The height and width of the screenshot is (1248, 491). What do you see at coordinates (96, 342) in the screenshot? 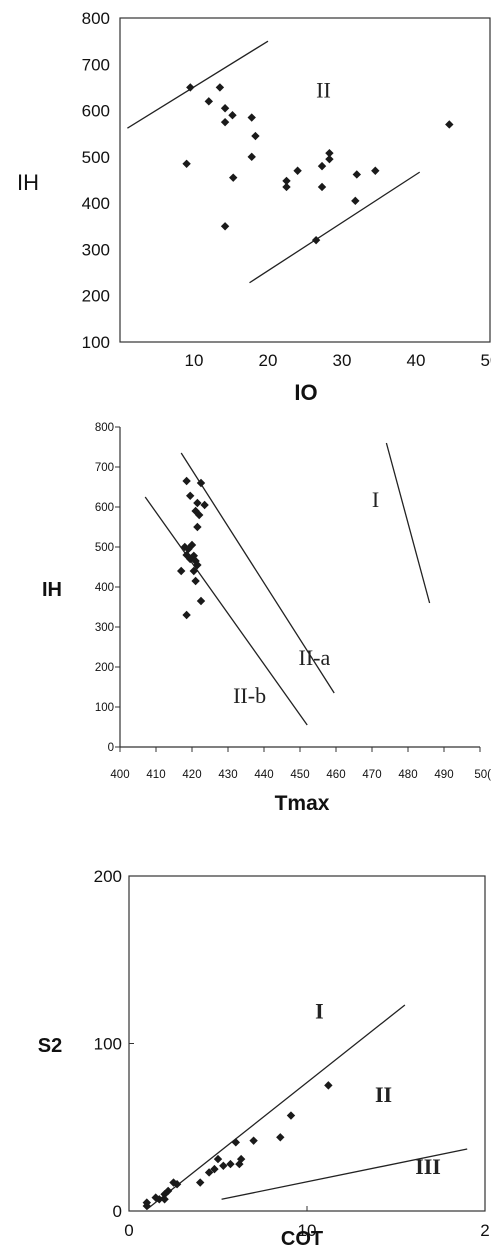
I see `chart-1-y-tick-label: 100` at bounding box center [96, 342].